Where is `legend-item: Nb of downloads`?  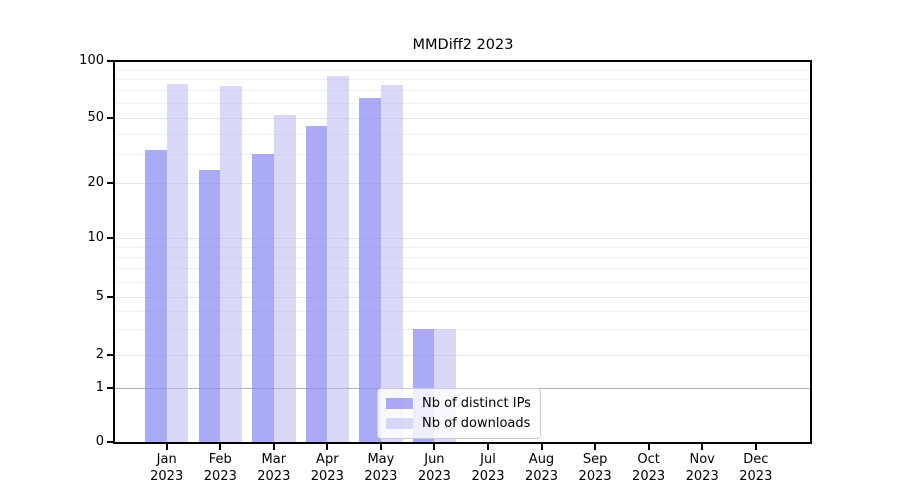 legend-item: Nb of downloads is located at coordinates (458, 423).